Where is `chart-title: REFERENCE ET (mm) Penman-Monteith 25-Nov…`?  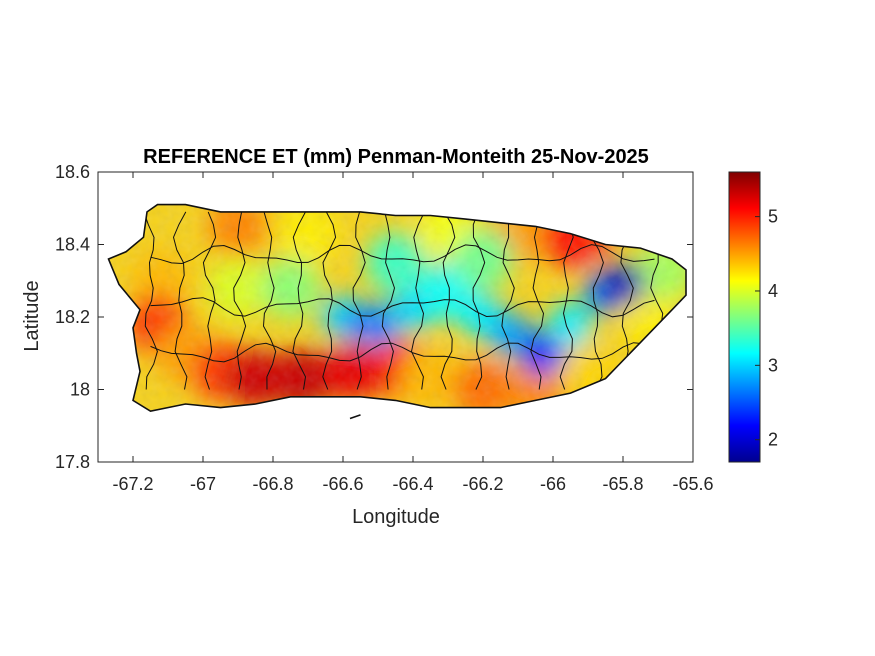
chart-title: REFERENCE ET (mm) Penman-Monteith 25-Nov… is located at coordinates (396, 157).